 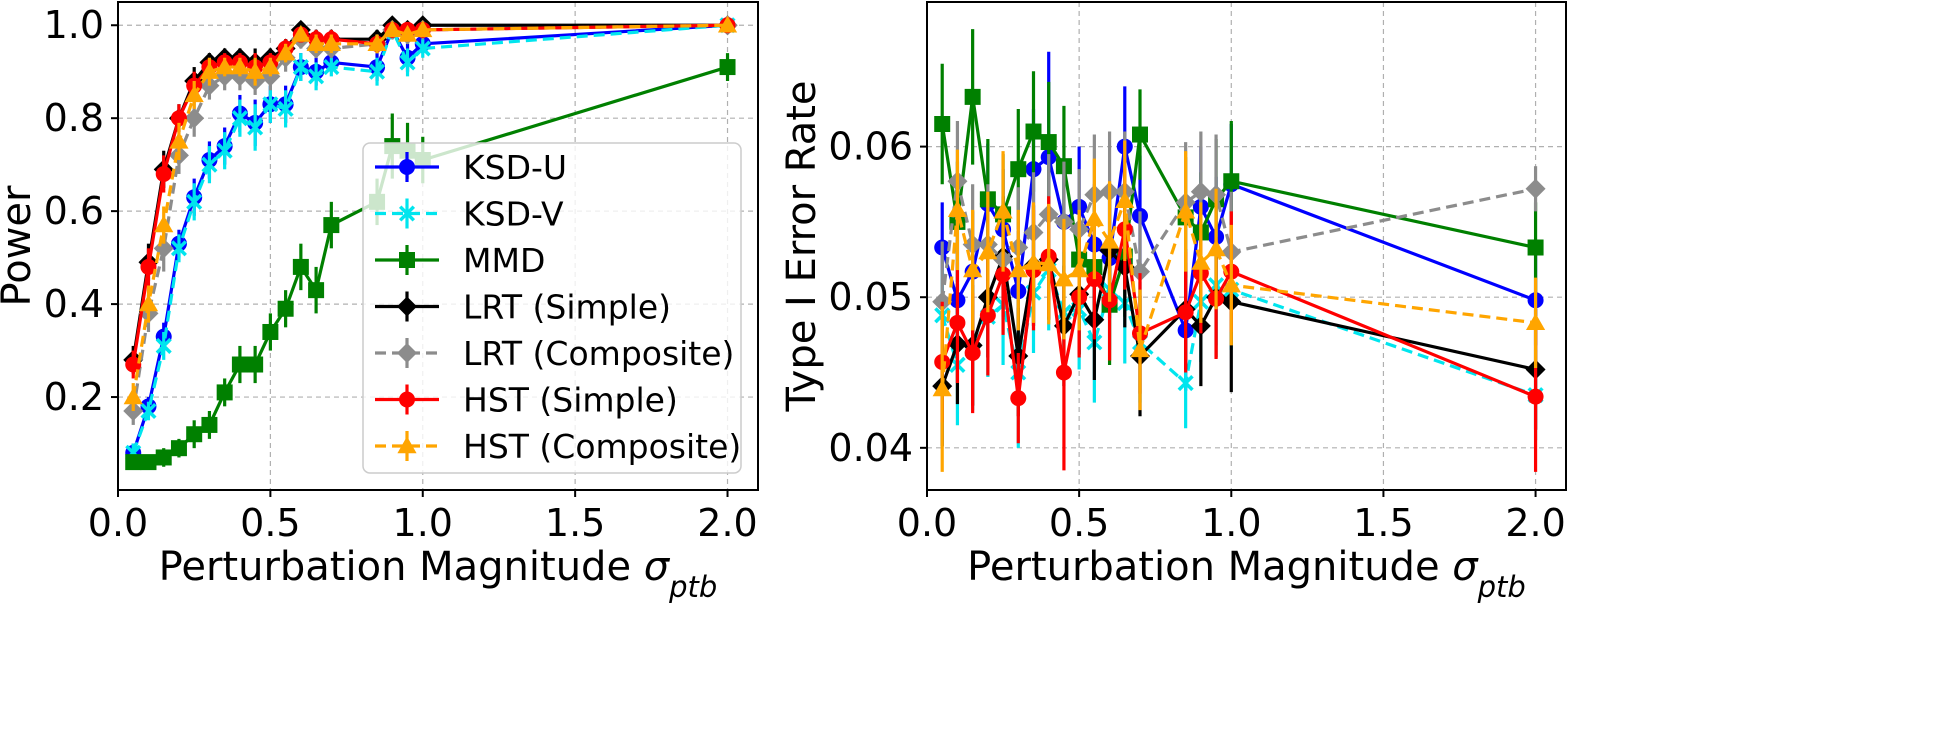 I want to click on legend-item-mmd: MMD, so click(x=460, y=260).